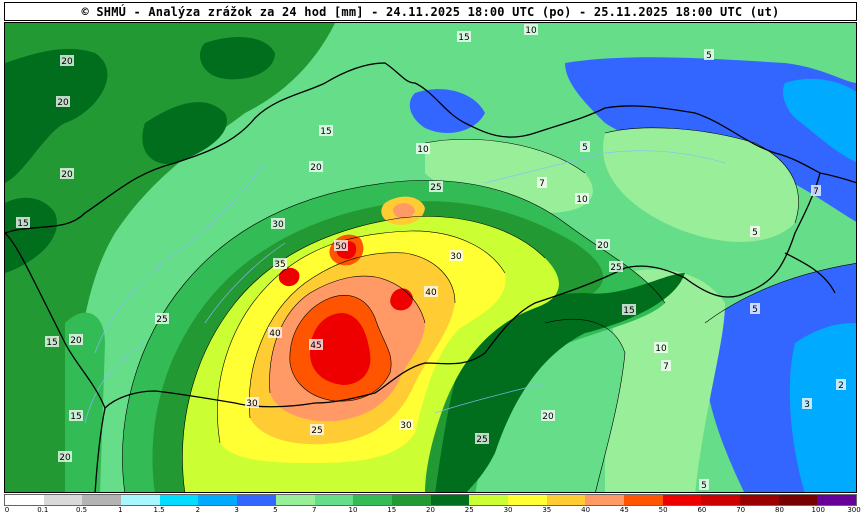 This screenshot has width=861, height=515. Describe the element at coordinates (807, 405) in the screenshot. I see `svg-text: 3` at that location.